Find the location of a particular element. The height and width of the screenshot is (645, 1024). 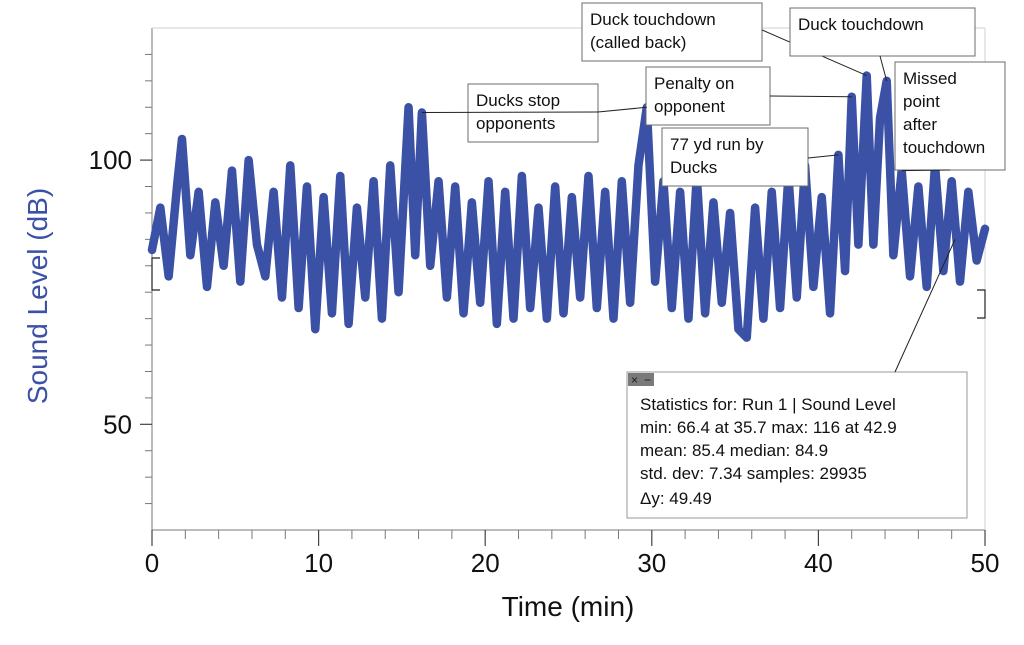

statistics-box-frame is located at coordinates (797, 445).